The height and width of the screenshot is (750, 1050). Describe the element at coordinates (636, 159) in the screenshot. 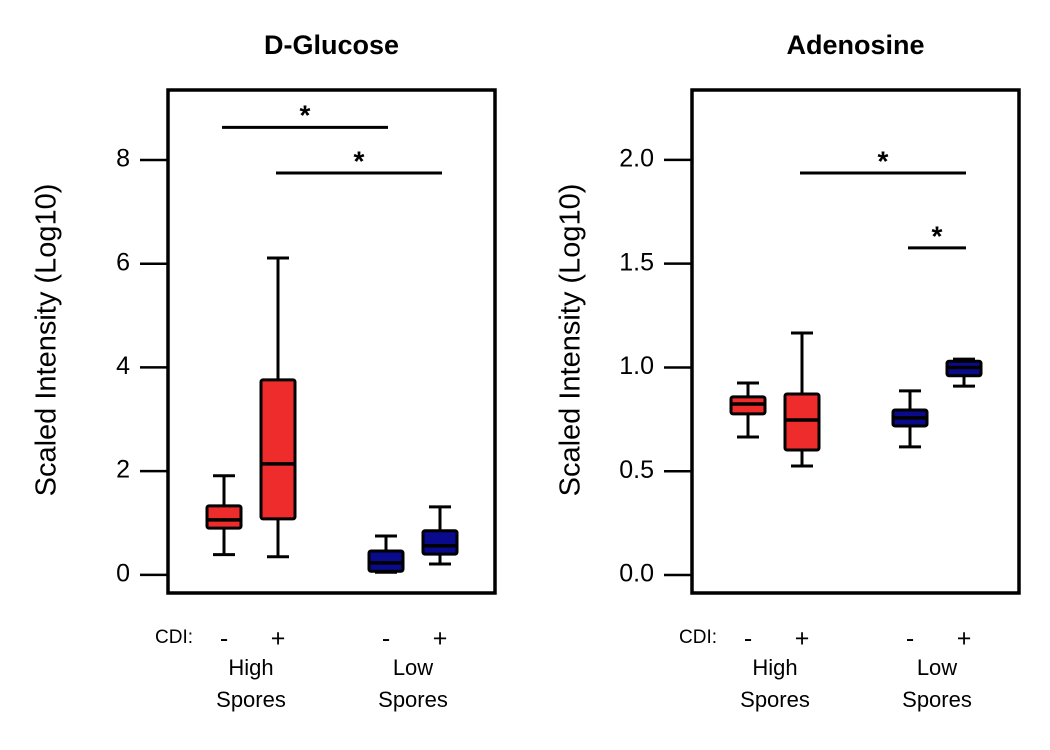

I see `y-tick-label: 2.0` at that location.